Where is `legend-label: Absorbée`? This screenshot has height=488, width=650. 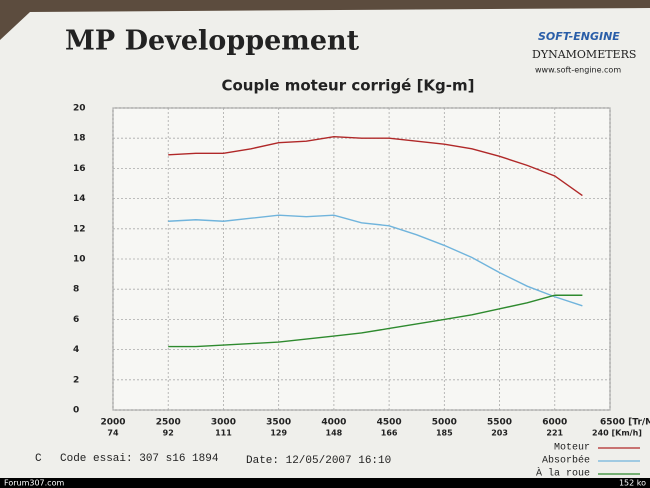
legend-label: Absorbée is located at coordinates (566, 461).